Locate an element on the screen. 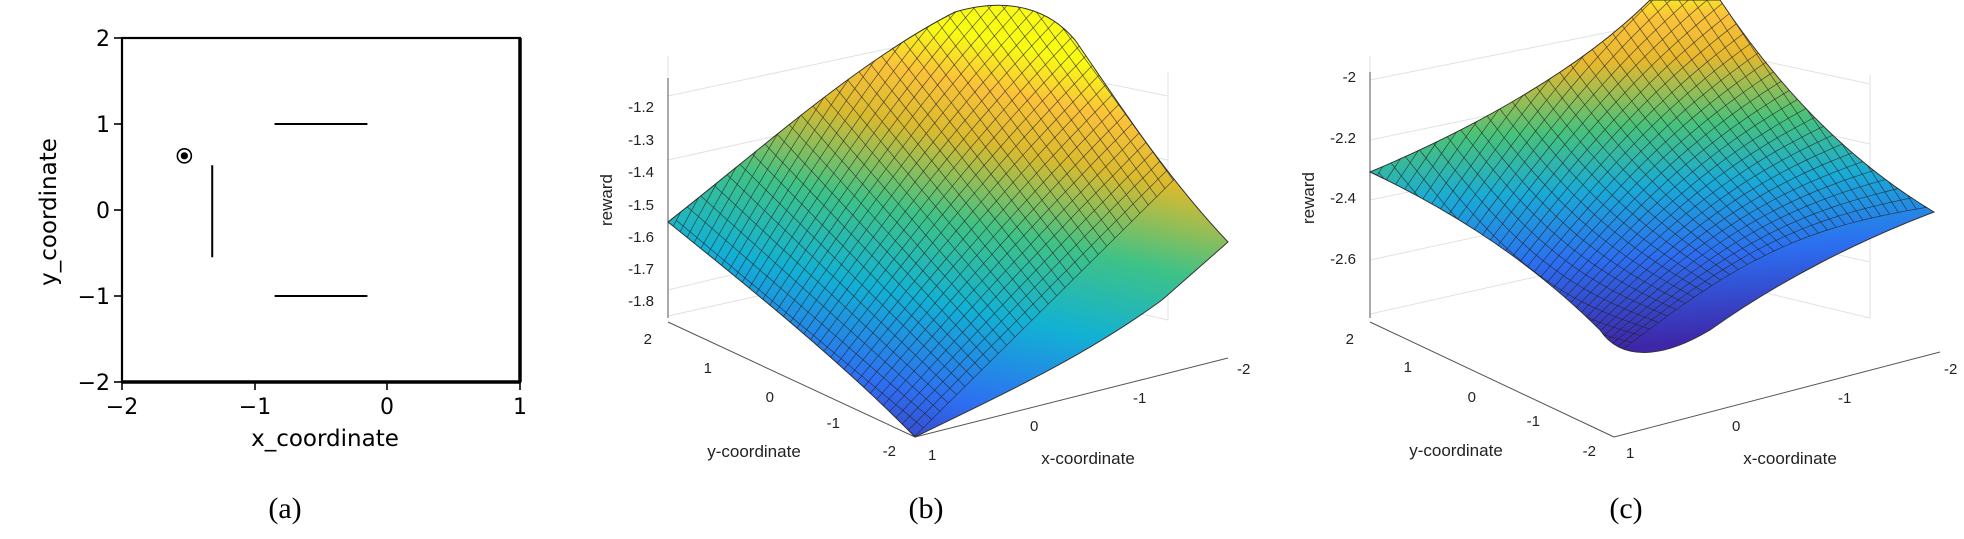  ytick-label: −1 is located at coordinates (94, 297).